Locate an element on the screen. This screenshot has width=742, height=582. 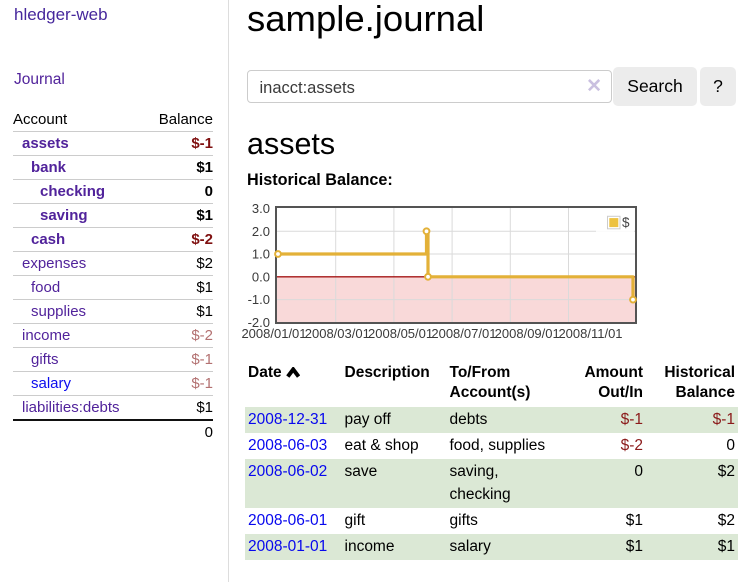
svg-text: 0.0 is located at coordinates (261, 276).